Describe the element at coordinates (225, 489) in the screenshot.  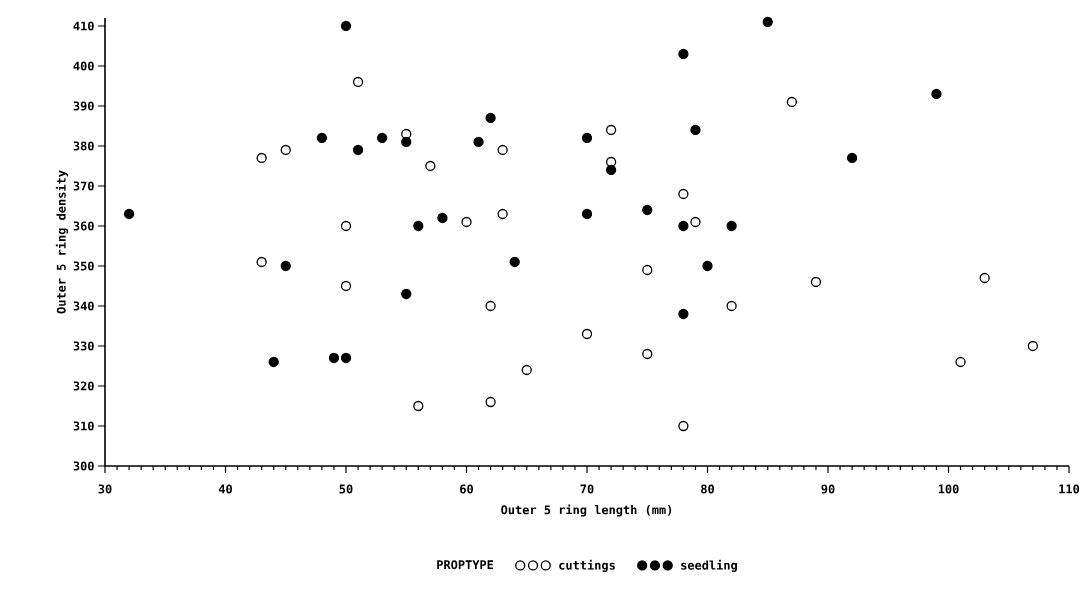
I see `x-tick-label: 40` at that location.